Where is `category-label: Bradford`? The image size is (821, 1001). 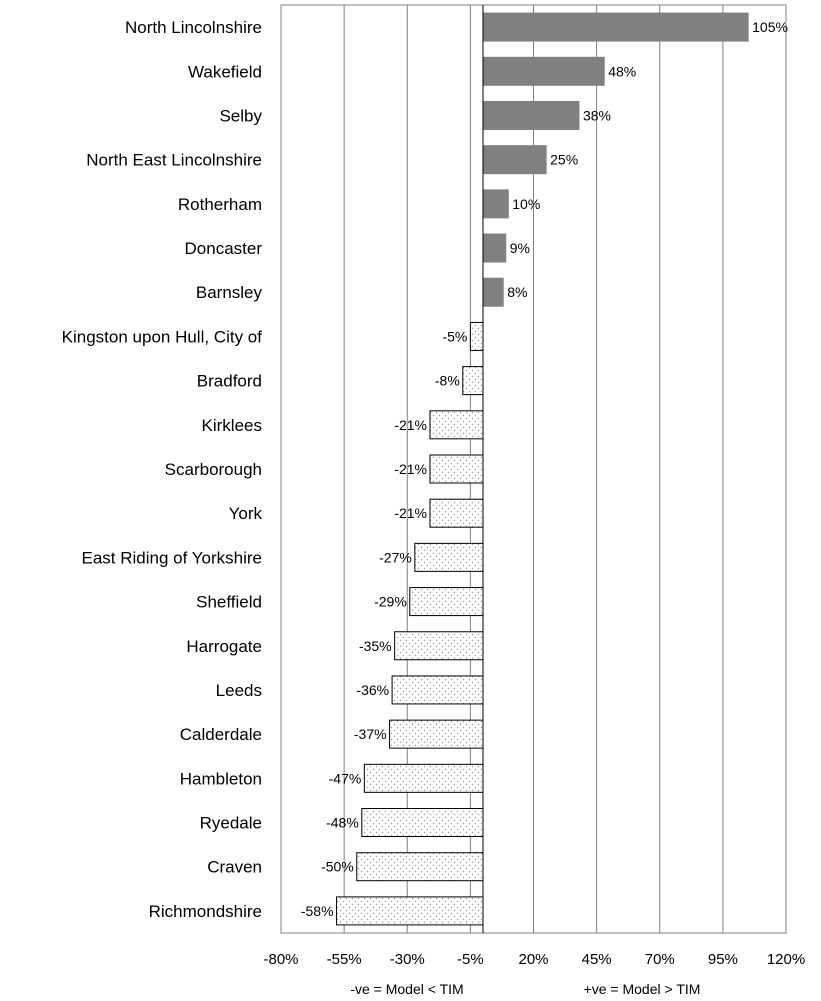
category-label: Bradford is located at coordinates (229, 381).